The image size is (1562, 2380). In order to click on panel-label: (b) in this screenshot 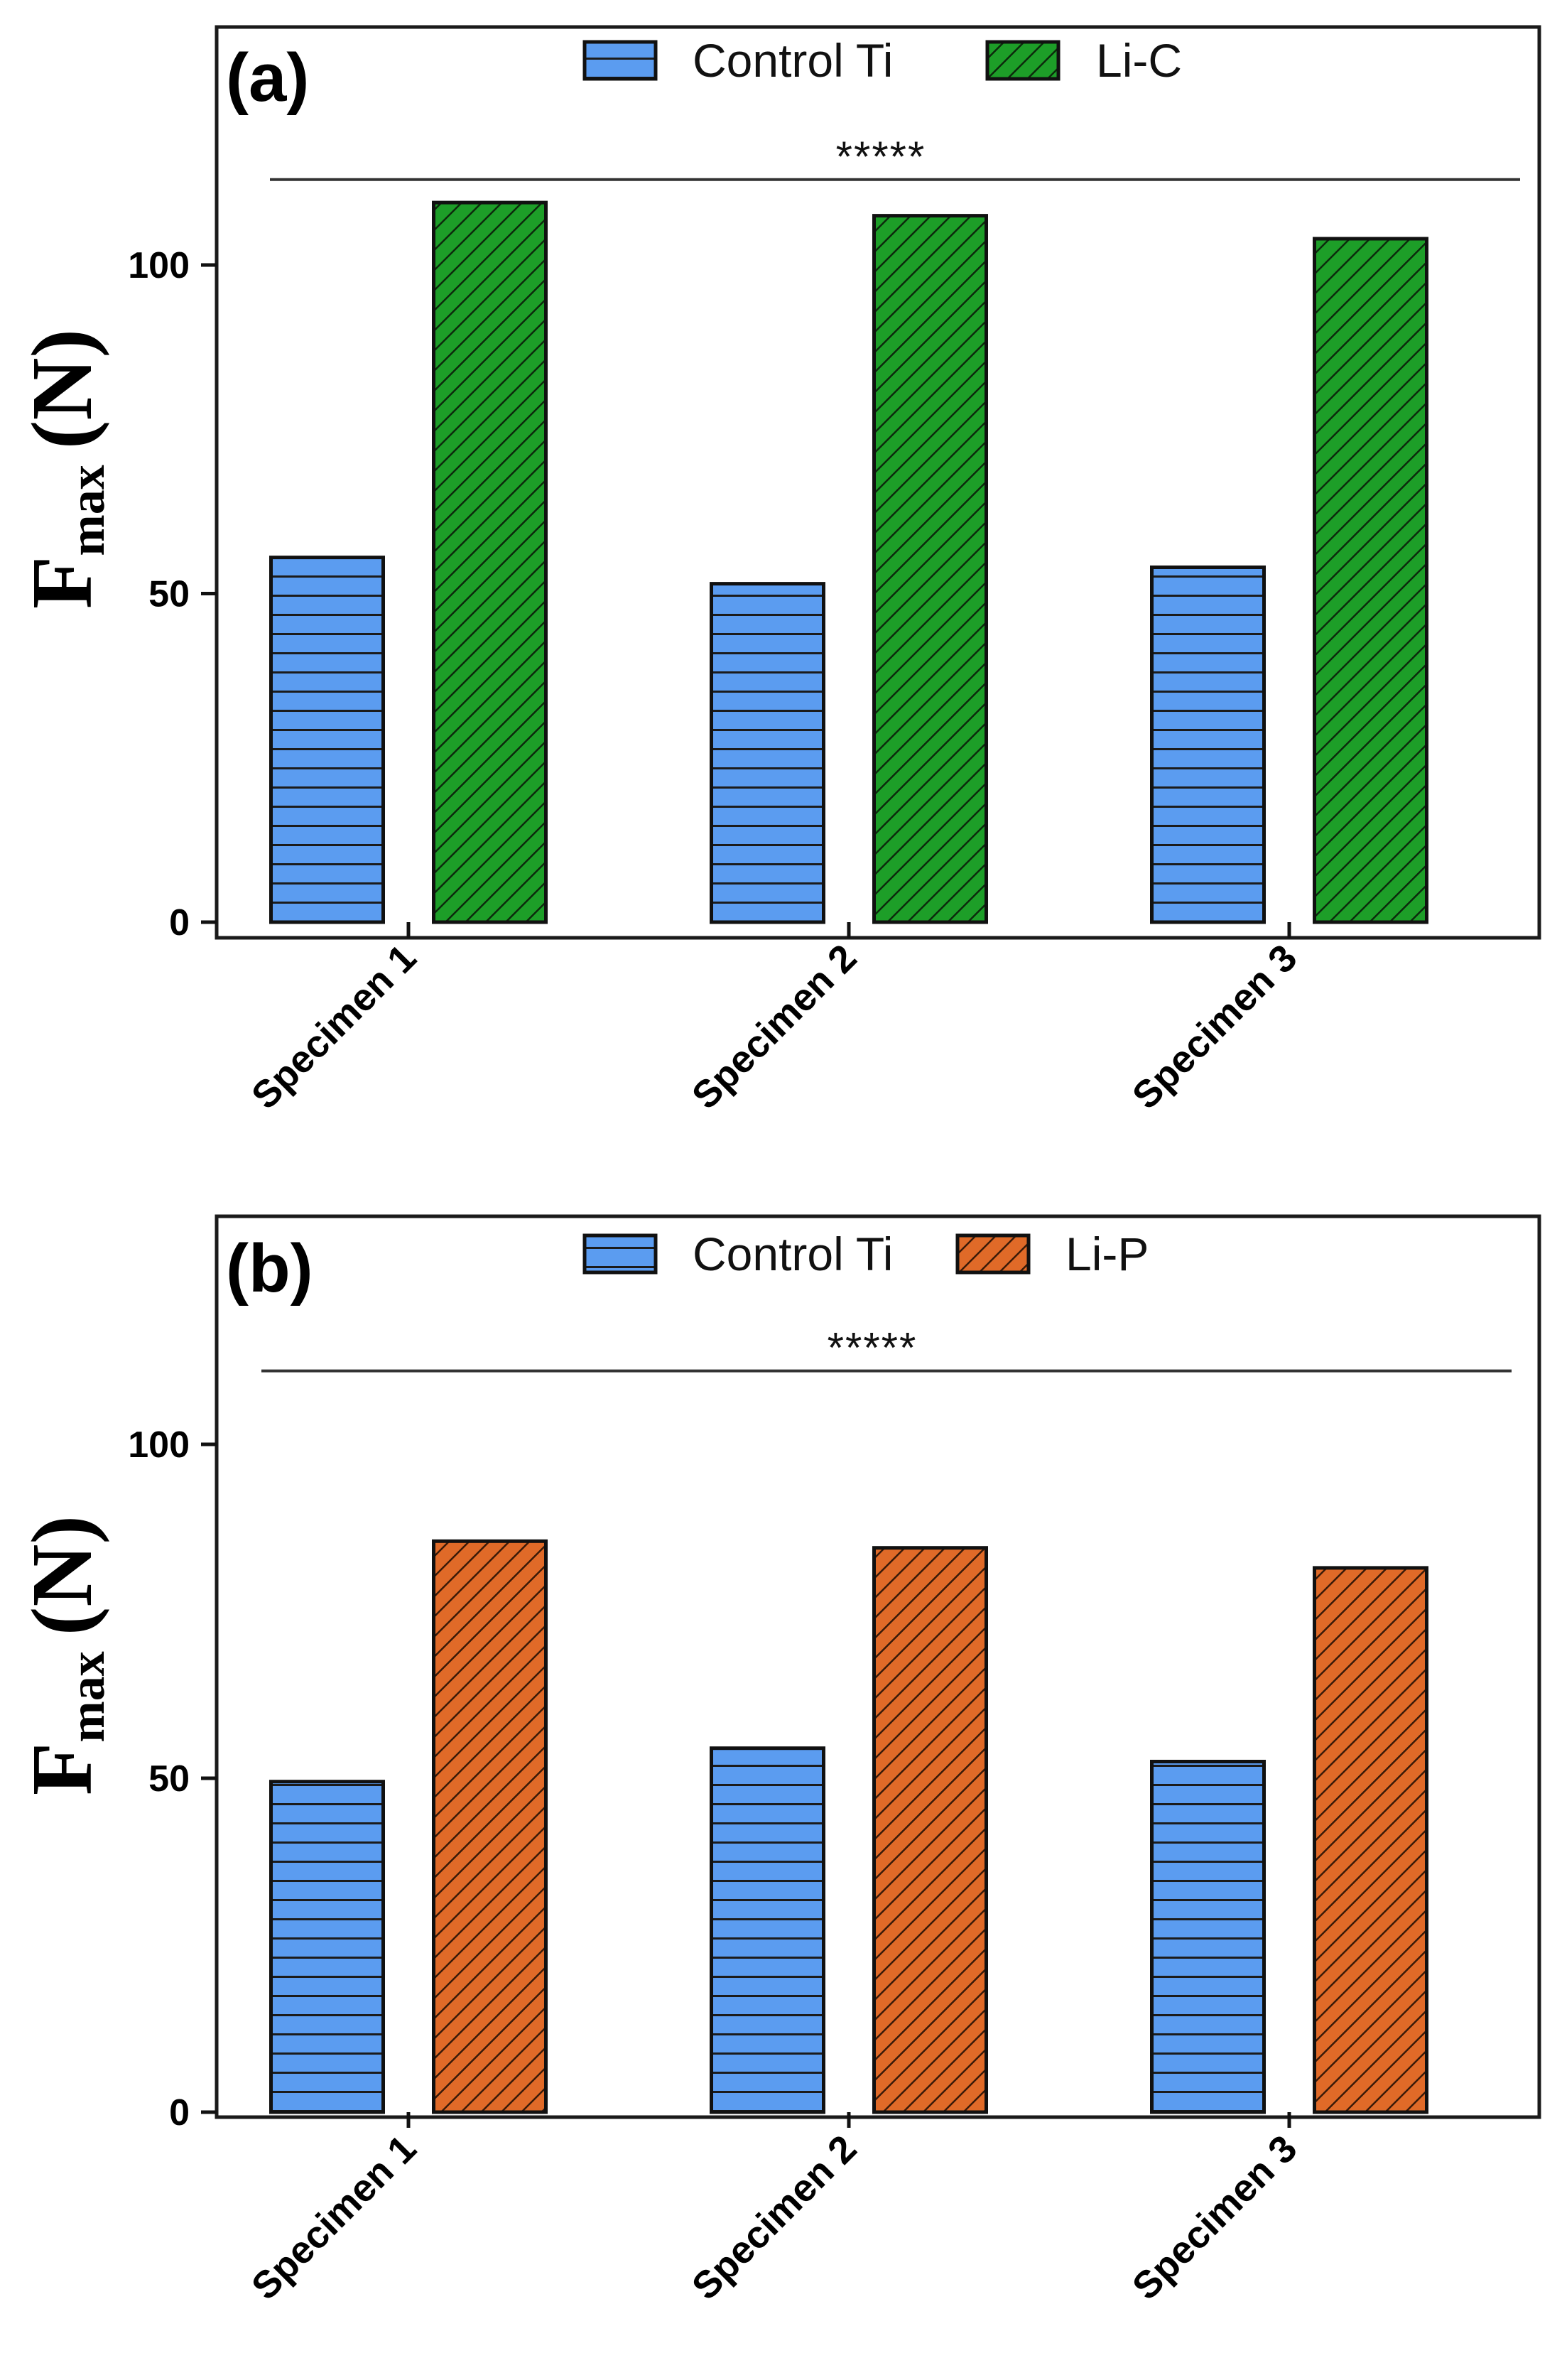, I will do `click(269, 1268)`.